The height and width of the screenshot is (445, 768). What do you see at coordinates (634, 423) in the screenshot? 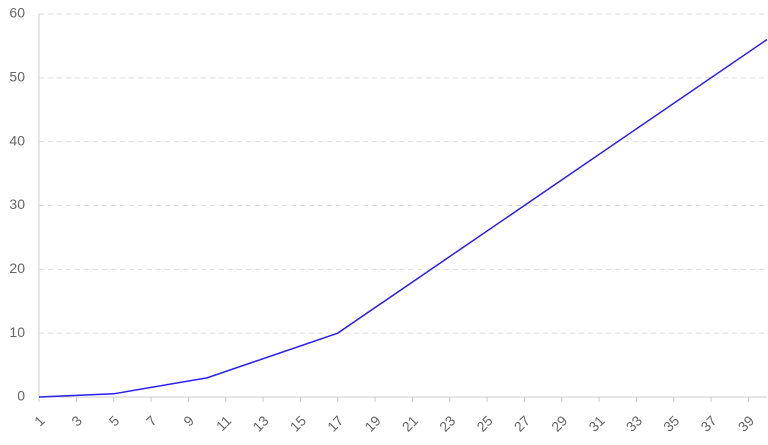
I see `x-tick-label: 33` at bounding box center [634, 423].